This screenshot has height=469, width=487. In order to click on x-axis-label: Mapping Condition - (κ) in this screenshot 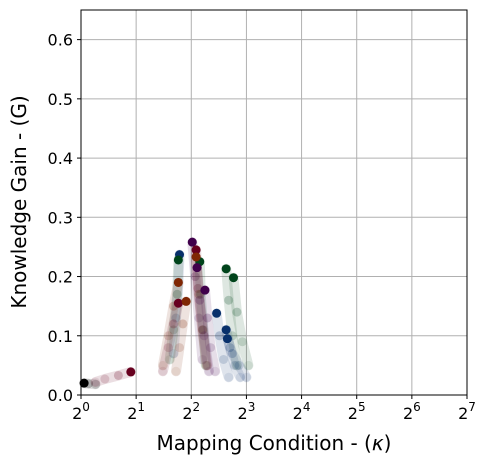, I will do `click(274, 443)`.